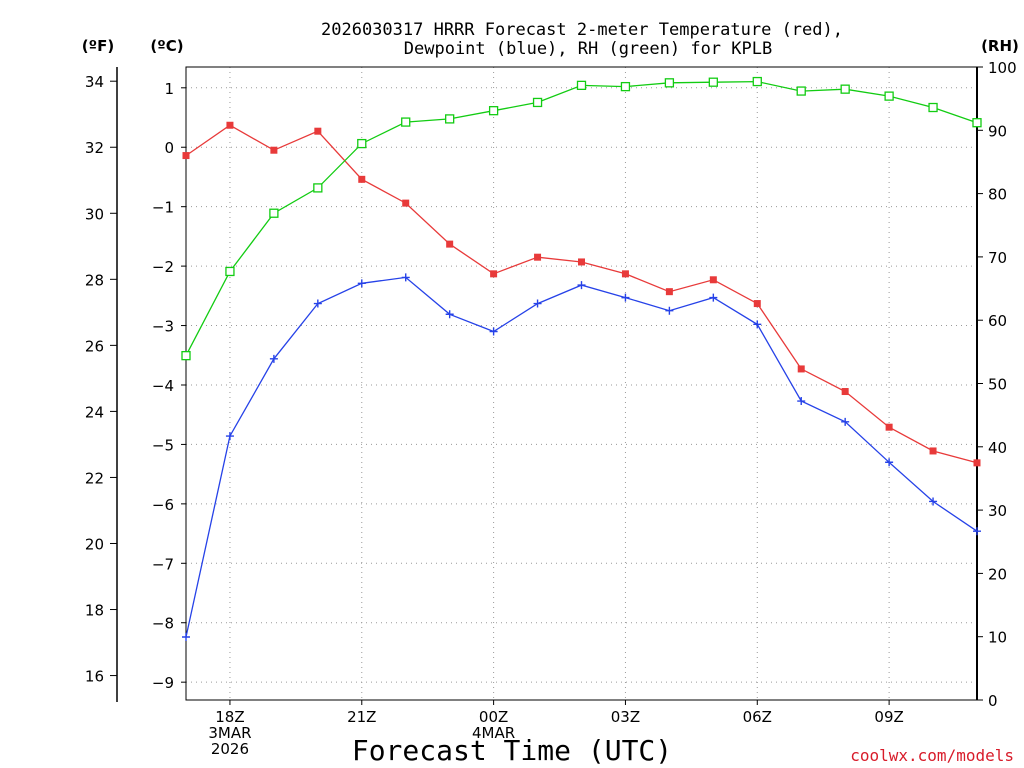 Image resolution: width=1024 pixels, height=768 pixels. What do you see at coordinates (997, 321) in the screenshot?
I see `rh-tick-label: 60` at bounding box center [997, 321].